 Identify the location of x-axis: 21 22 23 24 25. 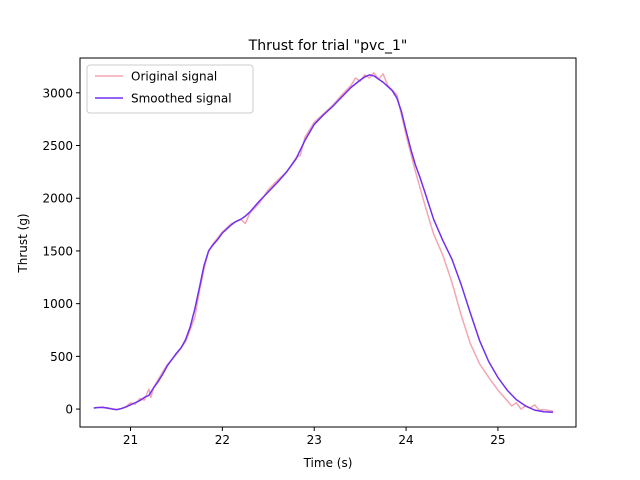
(314, 437).